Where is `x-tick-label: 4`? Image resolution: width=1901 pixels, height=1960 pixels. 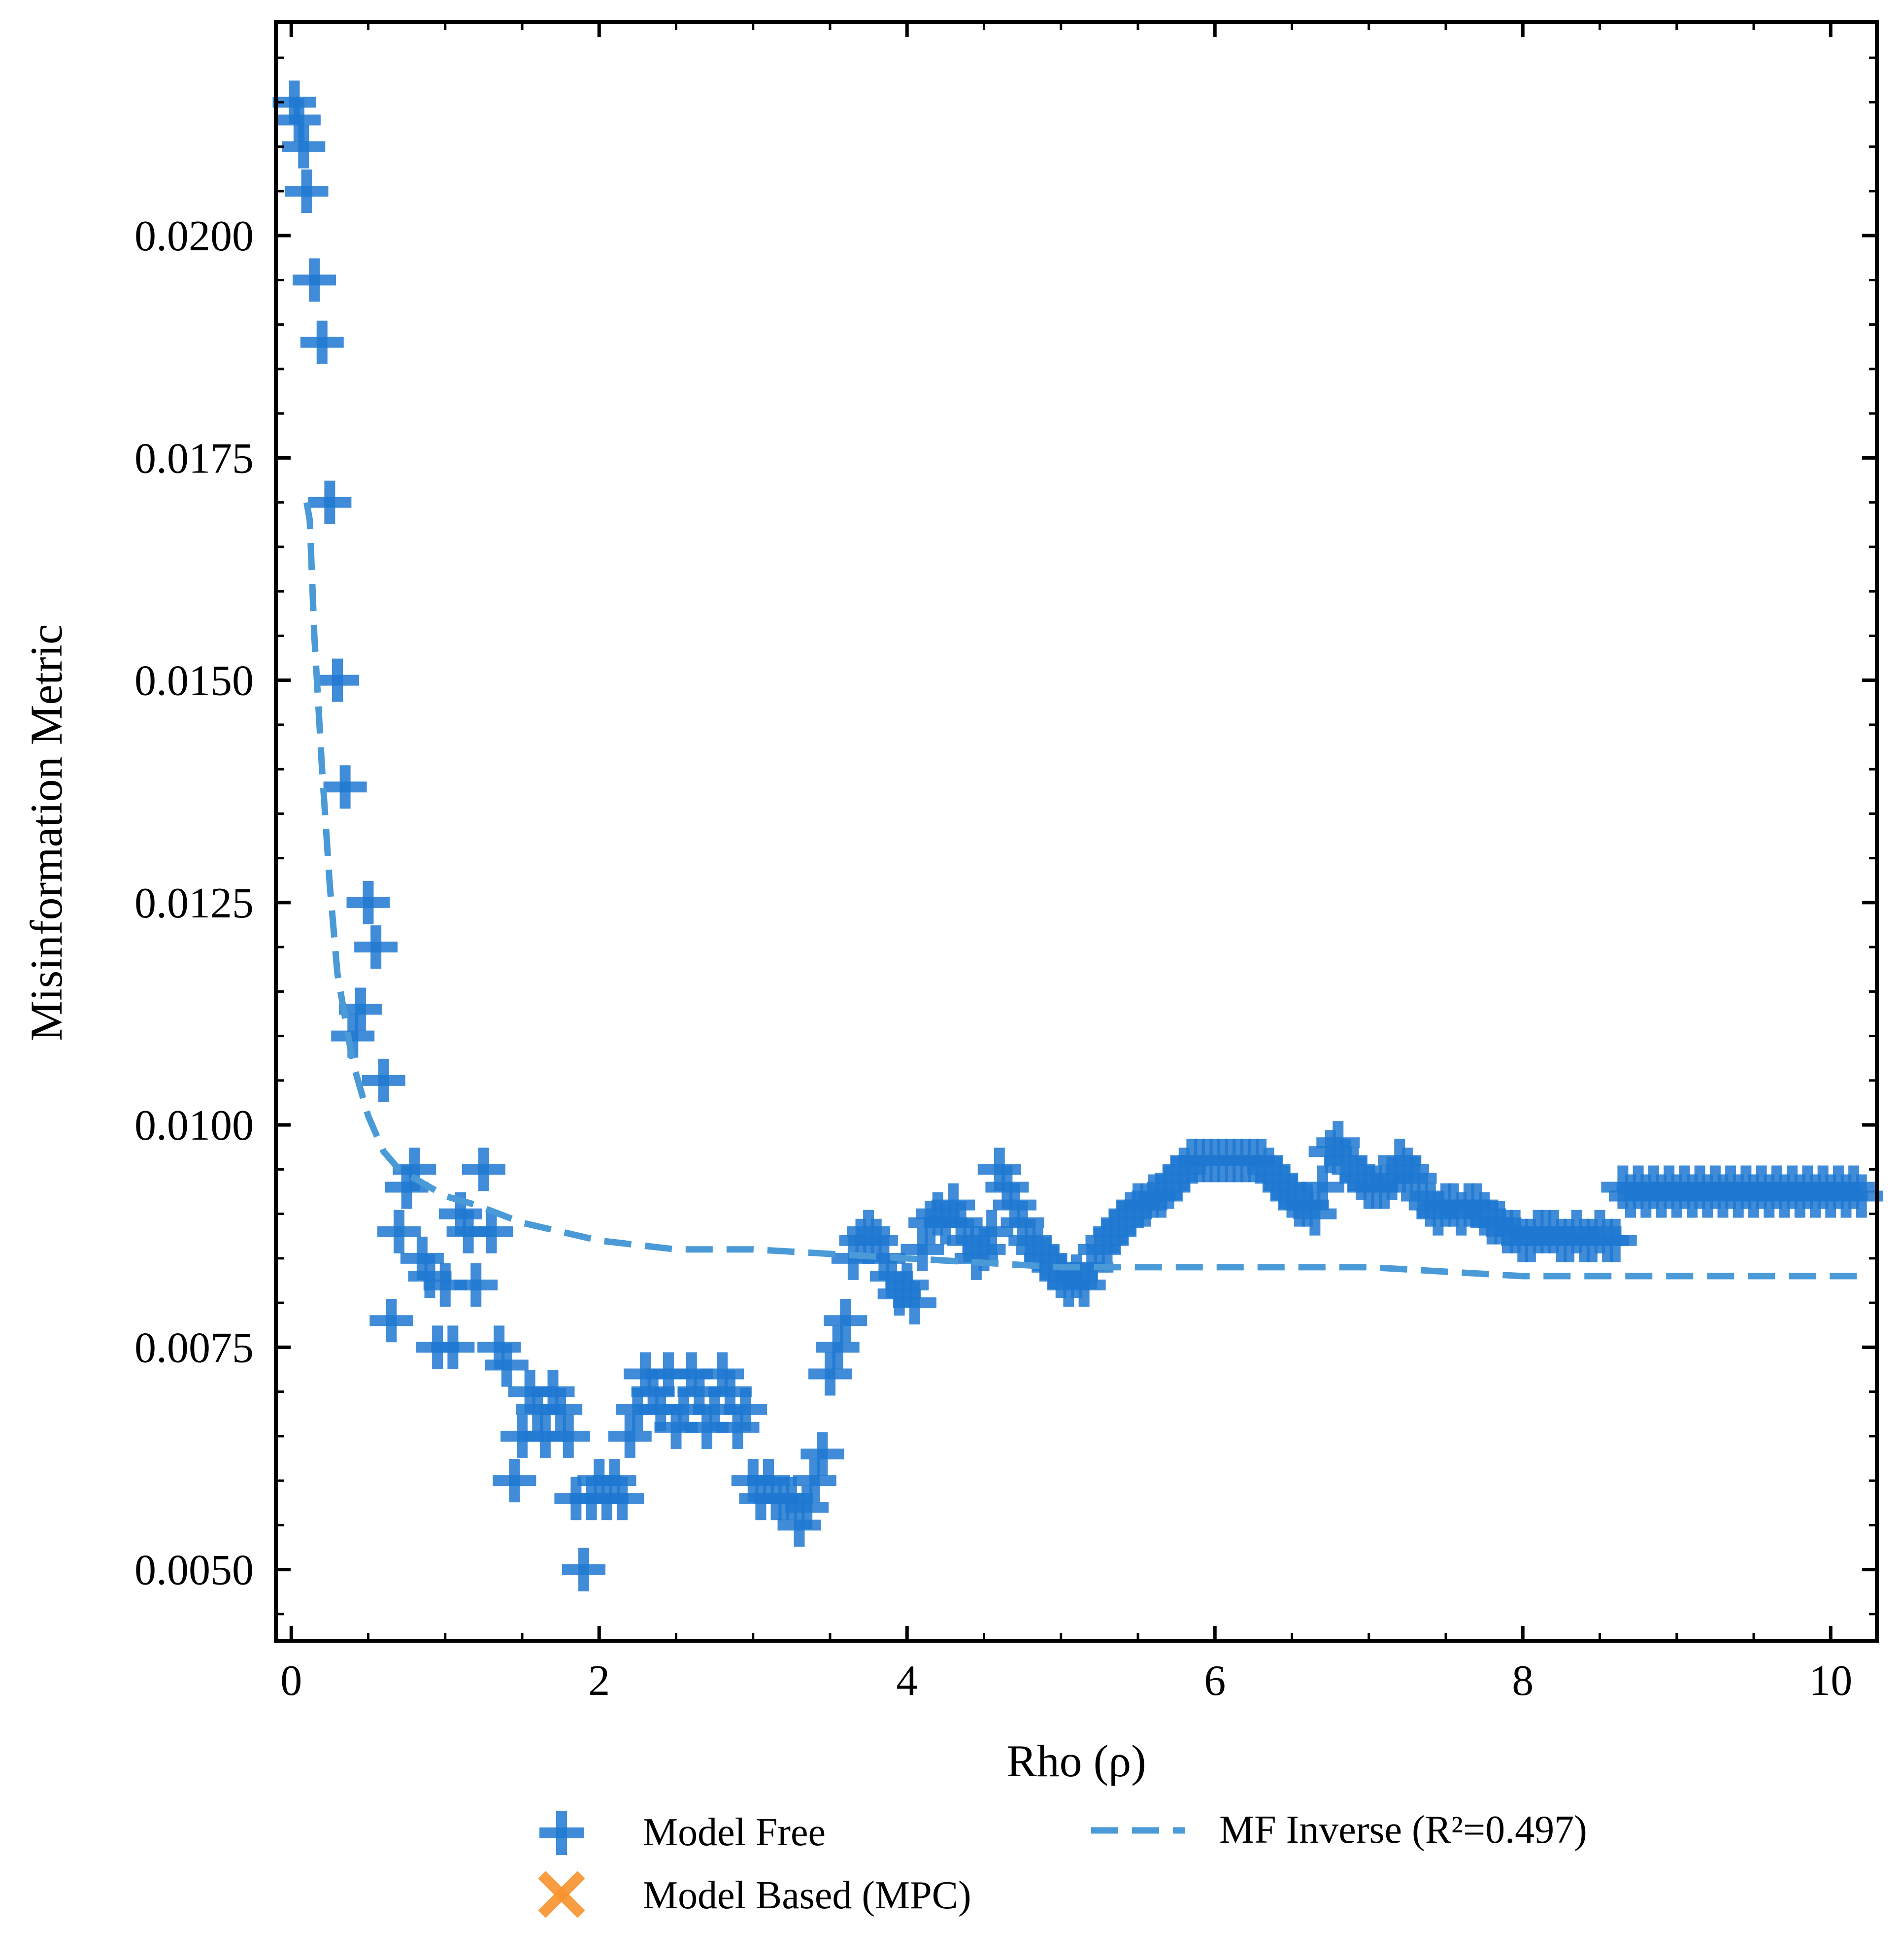 x-tick-label: 4 is located at coordinates (907, 1681).